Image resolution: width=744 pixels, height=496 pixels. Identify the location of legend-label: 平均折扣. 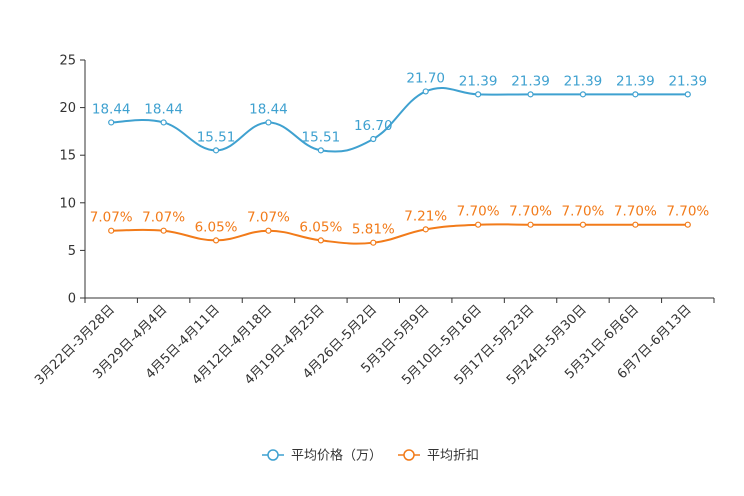
(453, 456).